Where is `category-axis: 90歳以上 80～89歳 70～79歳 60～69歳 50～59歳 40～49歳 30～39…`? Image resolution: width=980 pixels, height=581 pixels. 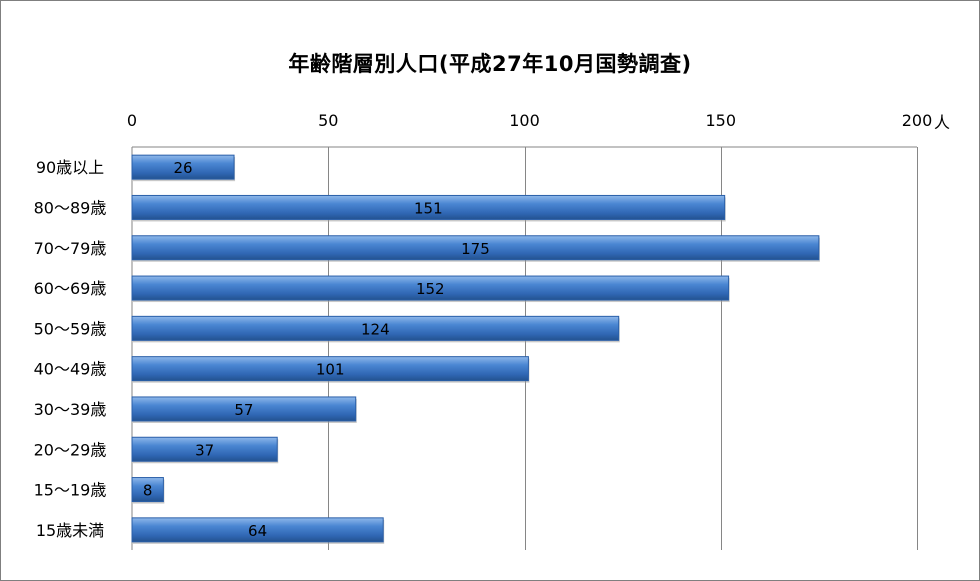
category-axis: 90歳以上 80～89歳 70～79歳 60～69歳 50～59歳 40～49歳 30～39… is located at coordinates (70, 349).